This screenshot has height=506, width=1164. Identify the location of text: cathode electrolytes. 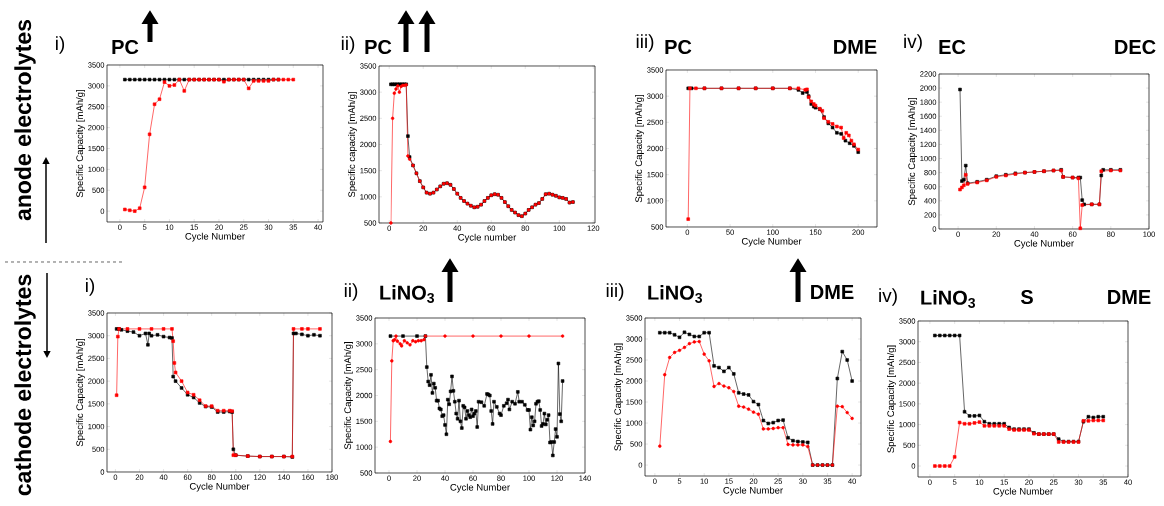
(25, 385).